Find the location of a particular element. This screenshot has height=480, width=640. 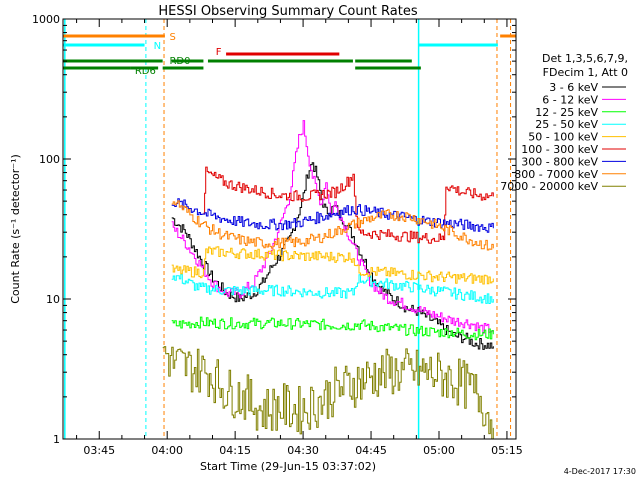

x-tick-label-1: 04:00 is located at coordinates (167, 450).